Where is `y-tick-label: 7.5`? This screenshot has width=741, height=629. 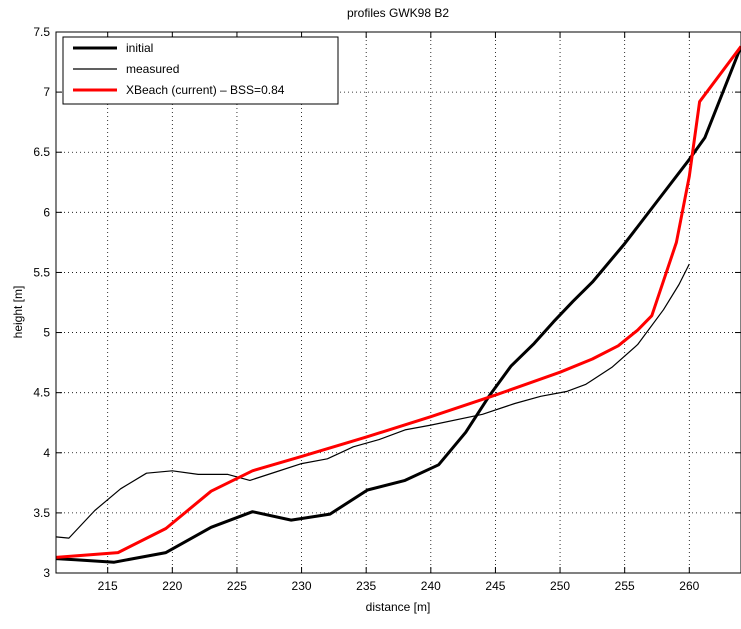
y-tick-label: 7.5 is located at coordinates (41, 32).